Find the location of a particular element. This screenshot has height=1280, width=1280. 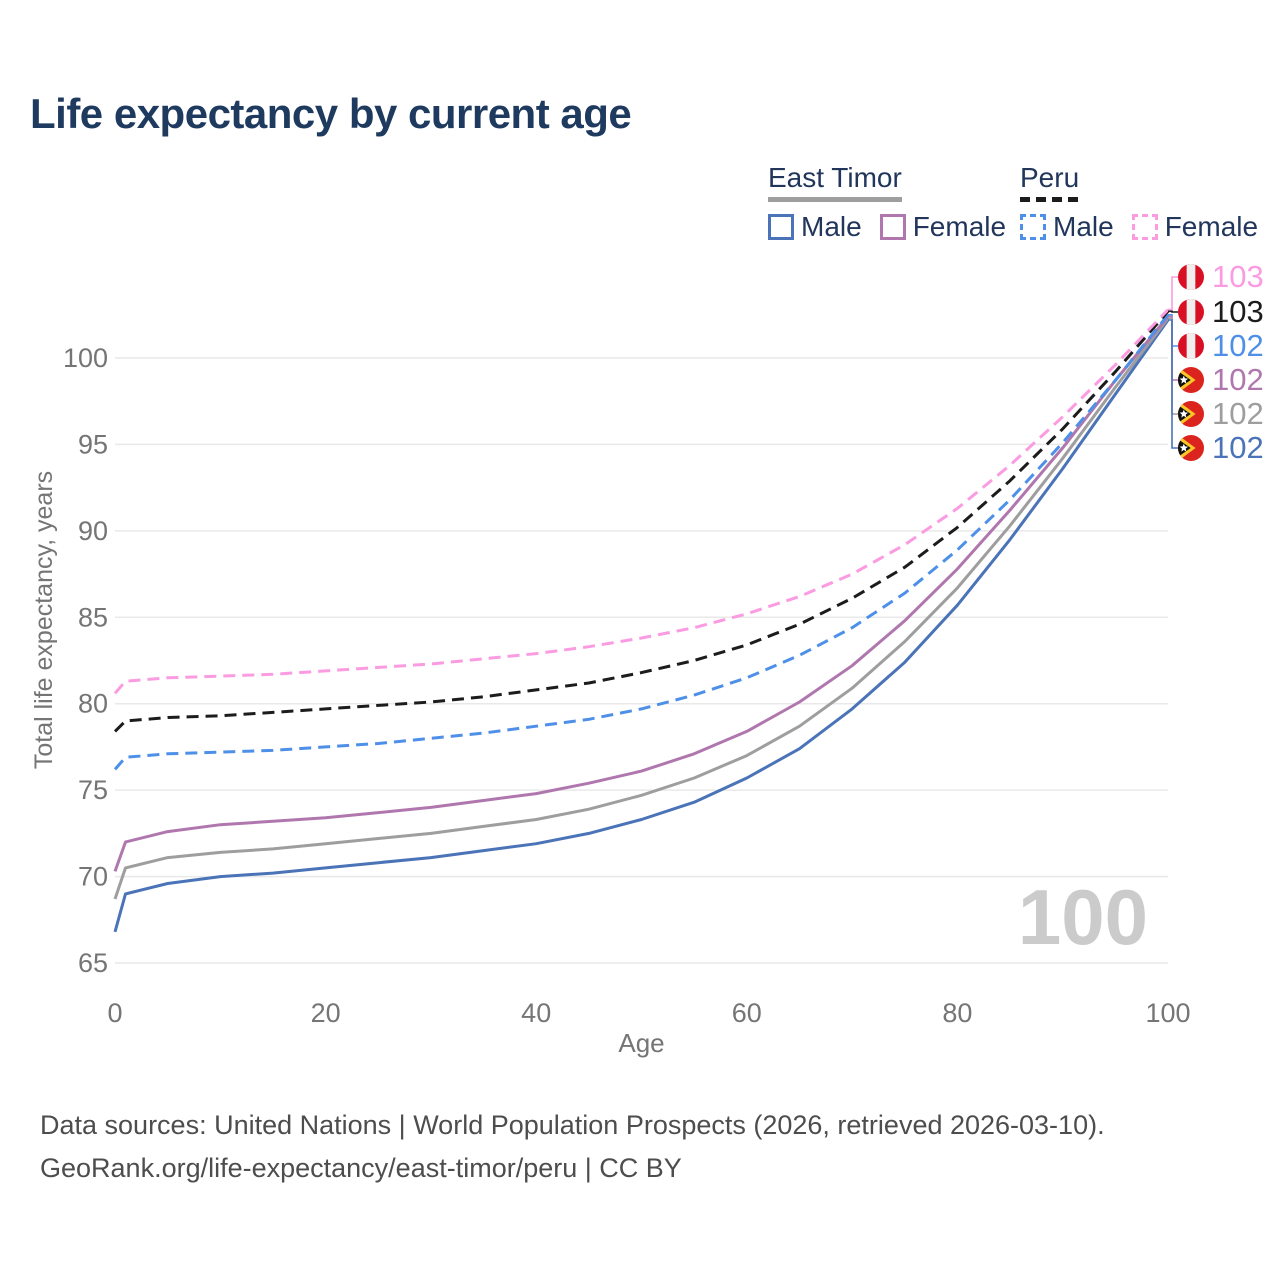

y-tick-label: 65 is located at coordinates (93, 963).